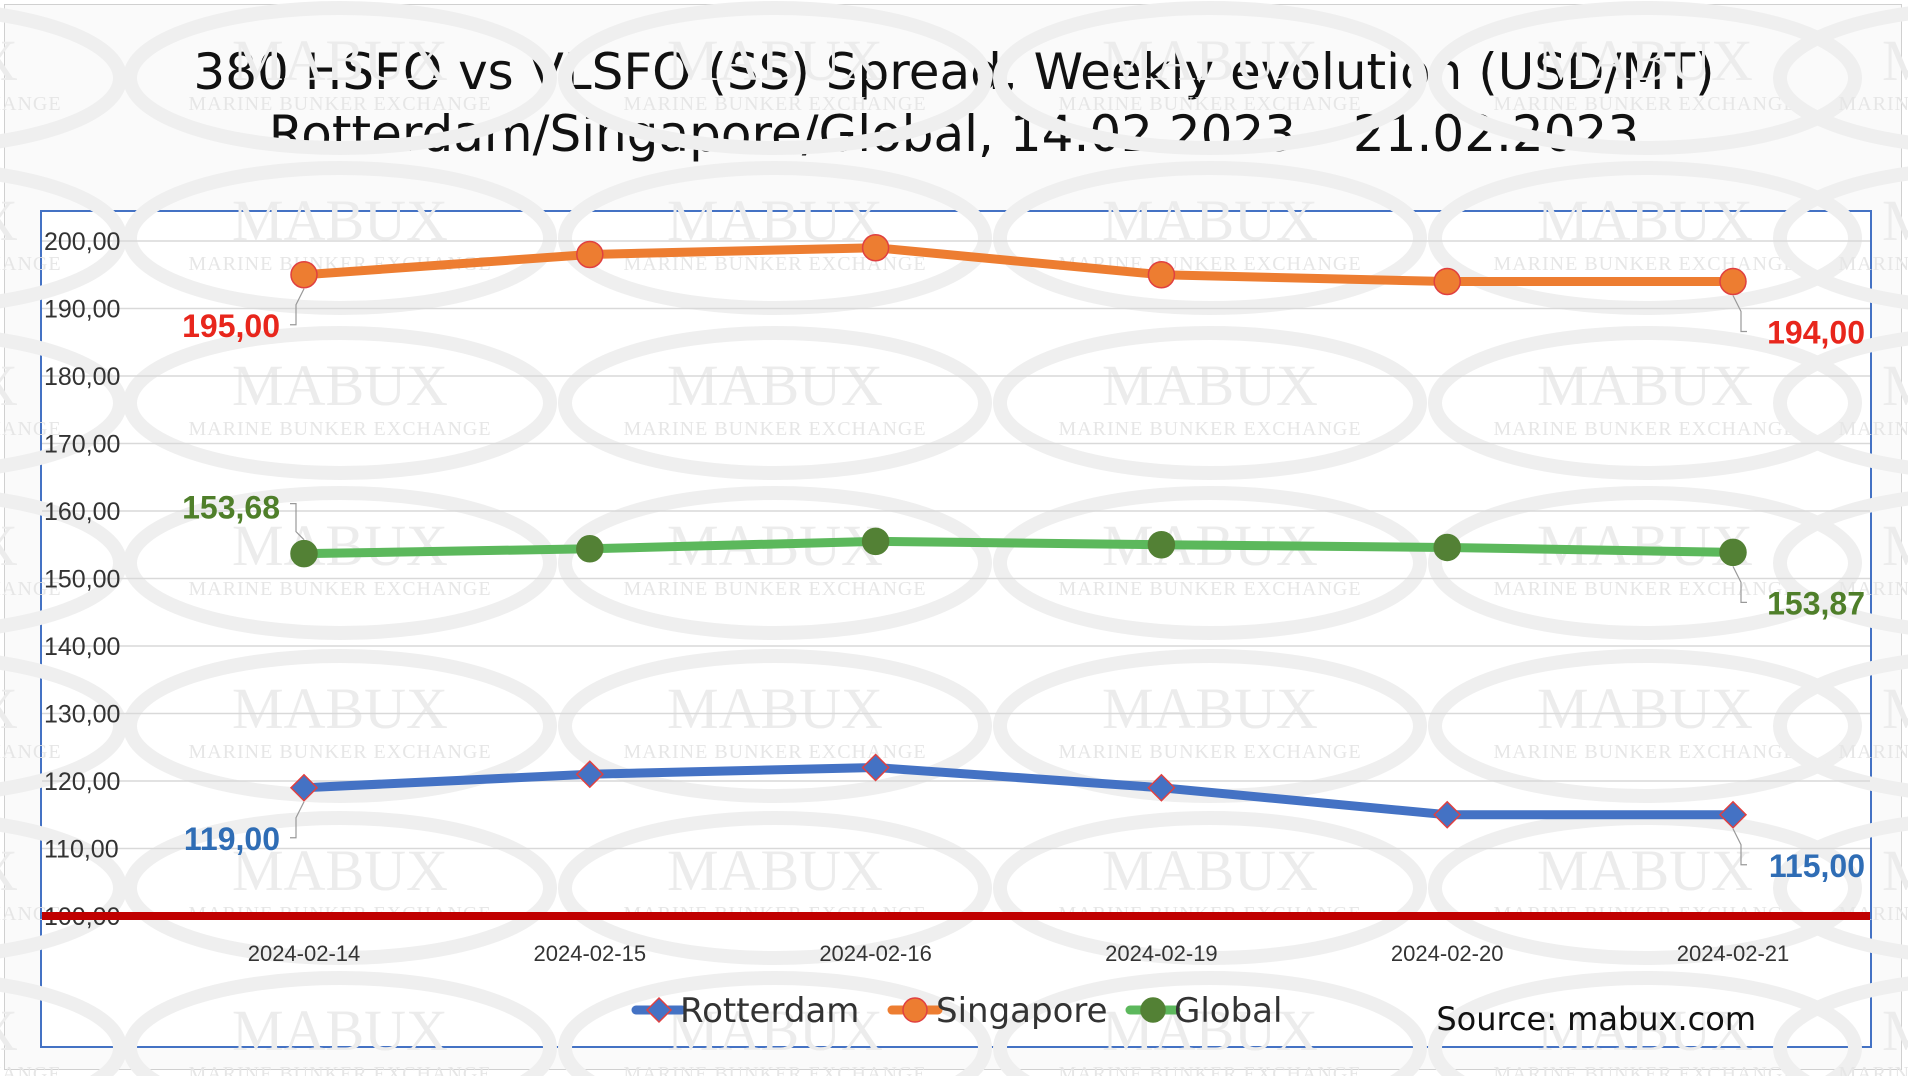 The height and width of the screenshot is (1076, 1908). Describe the element at coordinates (82, 310) in the screenshot. I see `y-tick-label: 190,00` at that location.